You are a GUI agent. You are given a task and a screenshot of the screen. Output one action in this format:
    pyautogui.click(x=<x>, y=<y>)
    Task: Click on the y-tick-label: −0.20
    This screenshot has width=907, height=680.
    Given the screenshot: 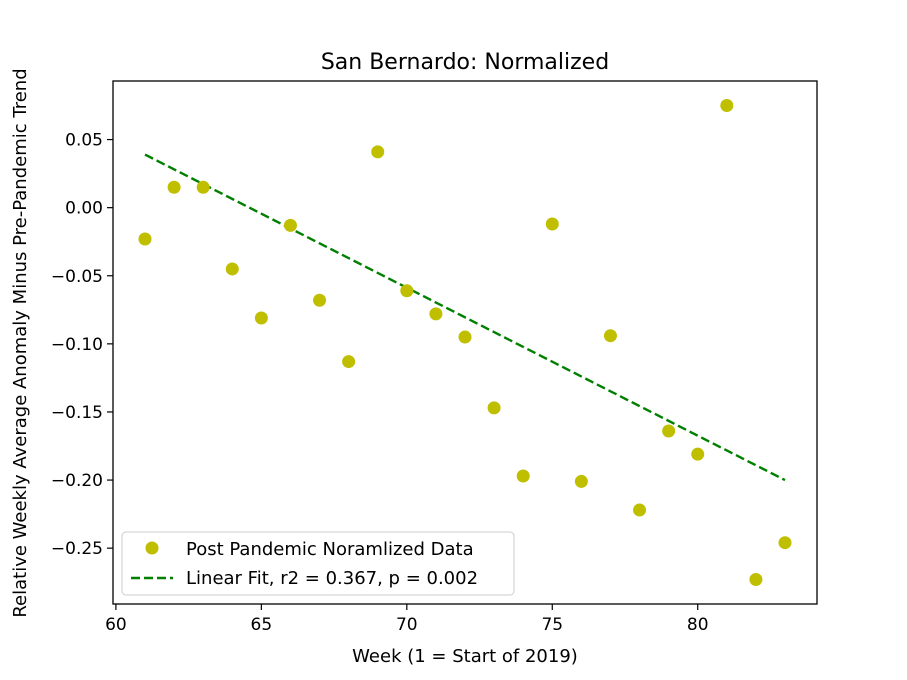 What is the action you would take?
    pyautogui.click(x=77, y=481)
    